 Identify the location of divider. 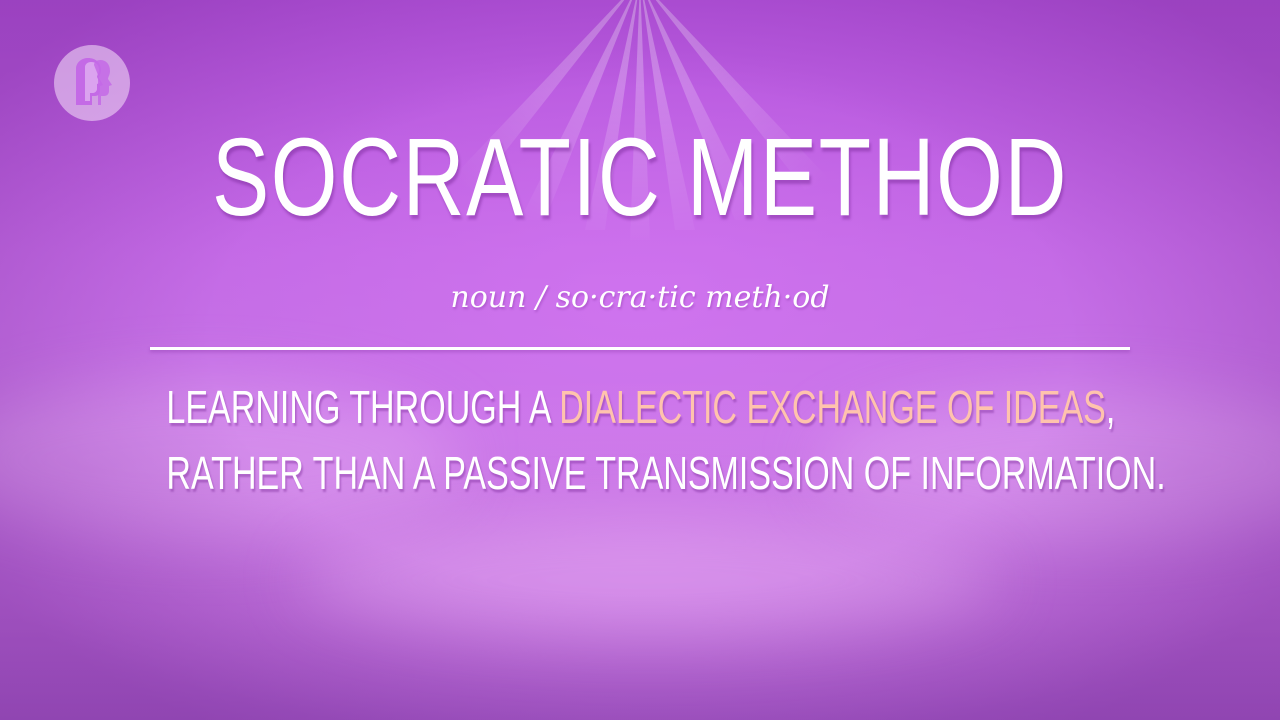
(640, 348).